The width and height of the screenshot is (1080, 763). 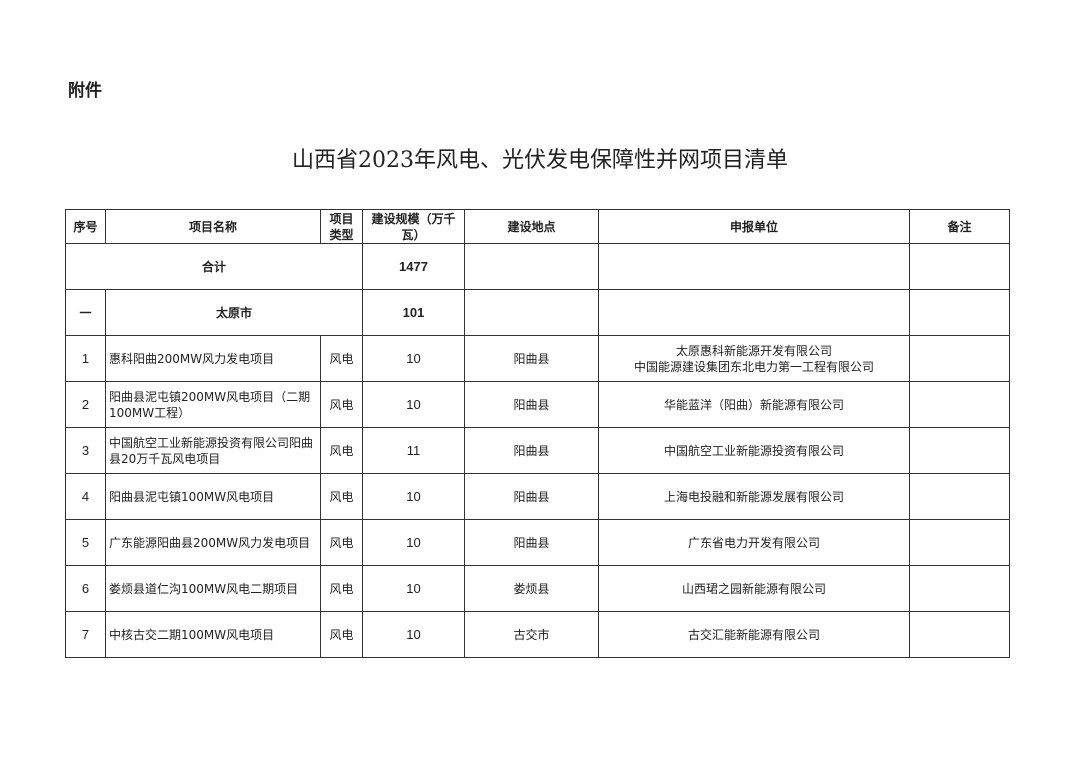 I want to click on cell-applicant: 古交汇能新能源有限公司, so click(x=754, y=634).